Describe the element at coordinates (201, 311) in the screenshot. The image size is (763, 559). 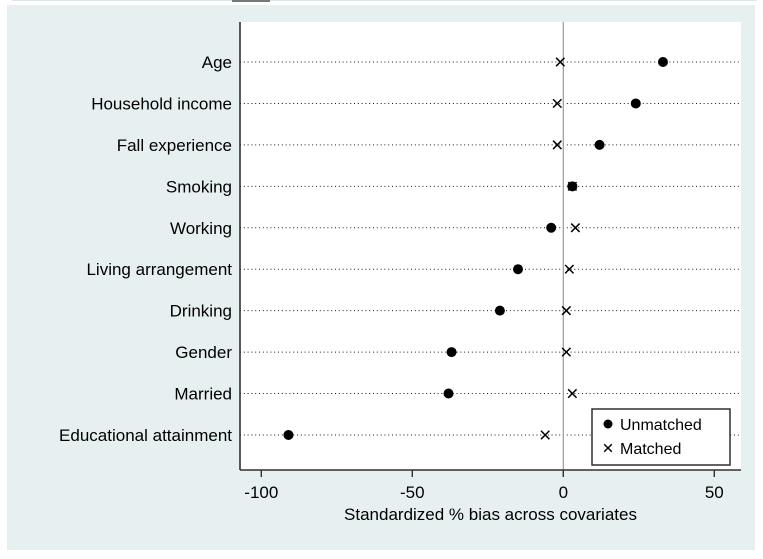
I see `category-label: Drinking` at that location.